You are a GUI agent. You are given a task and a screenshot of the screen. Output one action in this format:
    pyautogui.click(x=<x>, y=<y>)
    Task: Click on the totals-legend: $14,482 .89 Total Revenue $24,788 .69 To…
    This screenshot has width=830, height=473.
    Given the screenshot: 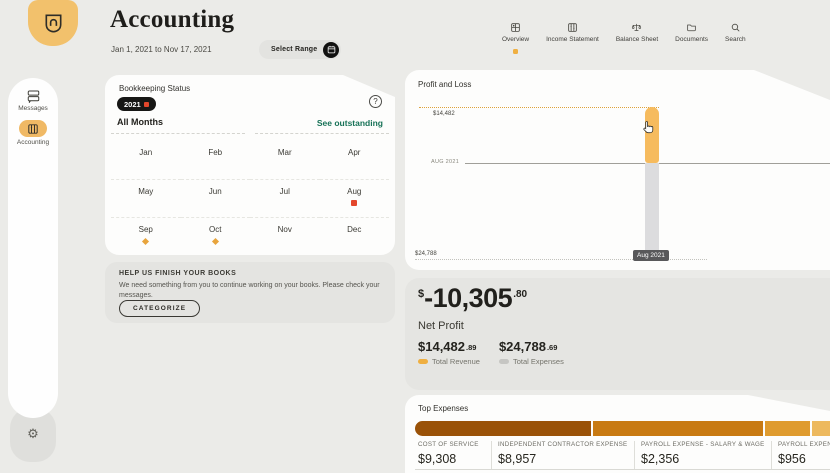 What is the action you would take?
    pyautogui.click(x=491, y=353)
    